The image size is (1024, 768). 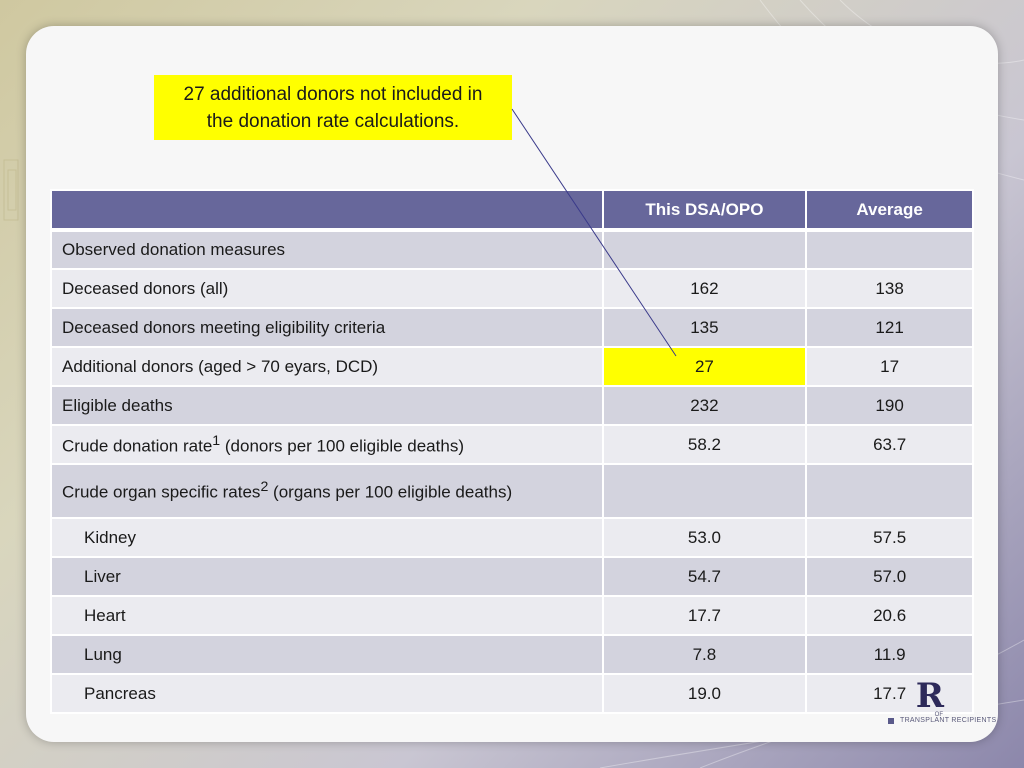 What do you see at coordinates (327, 405) in the screenshot?
I see `row-label: Eligible deaths` at bounding box center [327, 405].